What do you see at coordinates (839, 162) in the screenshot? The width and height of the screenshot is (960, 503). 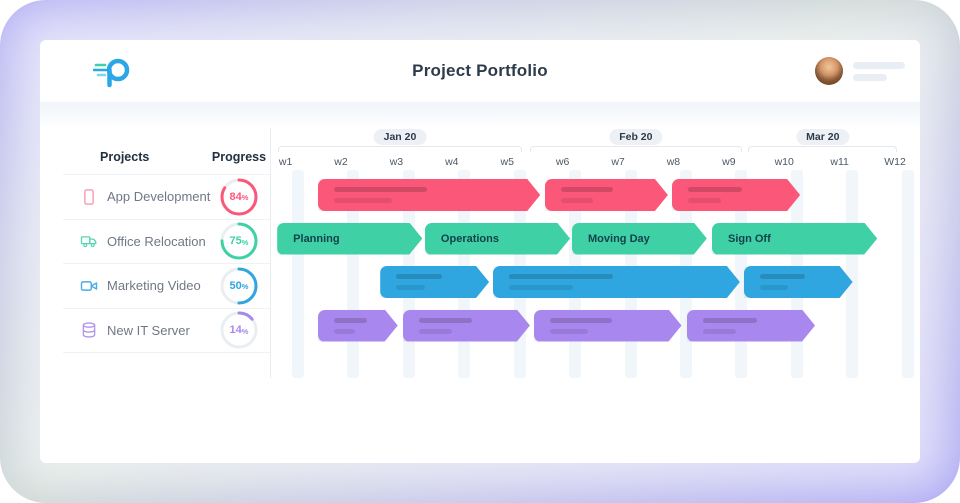 I see `week-label: w11` at bounding box center [839, 162].